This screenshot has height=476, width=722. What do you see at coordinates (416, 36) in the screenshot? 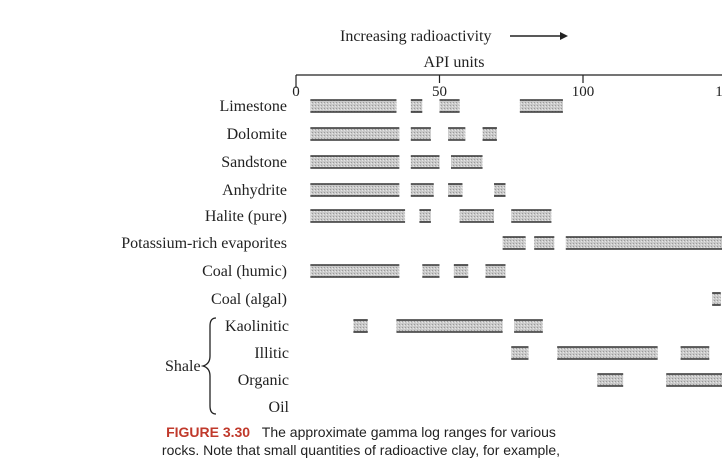
I see `chart-title: Increasing radioactivity` at bounding box center [416, 36].